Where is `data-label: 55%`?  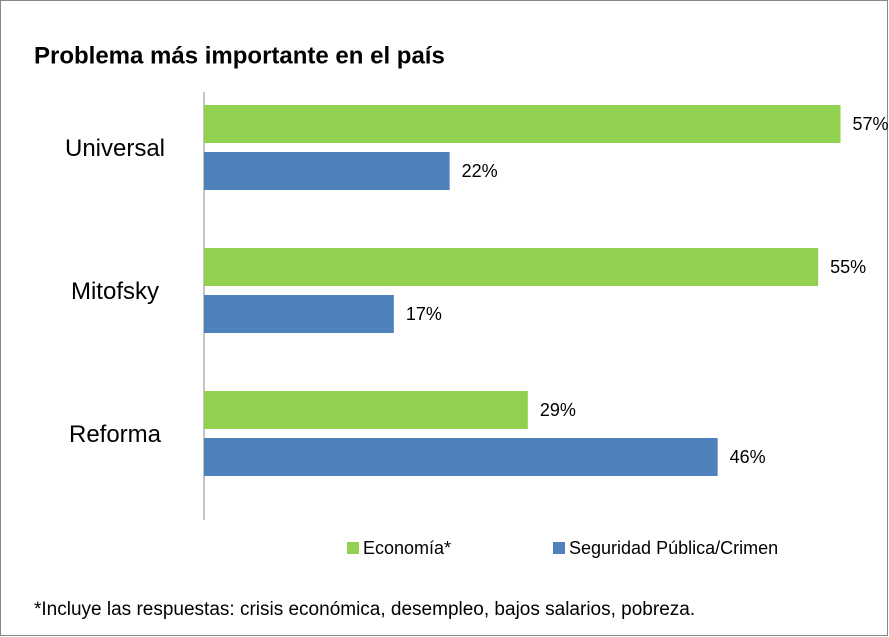 data-label: 55% is located at coordinates (848, 267).